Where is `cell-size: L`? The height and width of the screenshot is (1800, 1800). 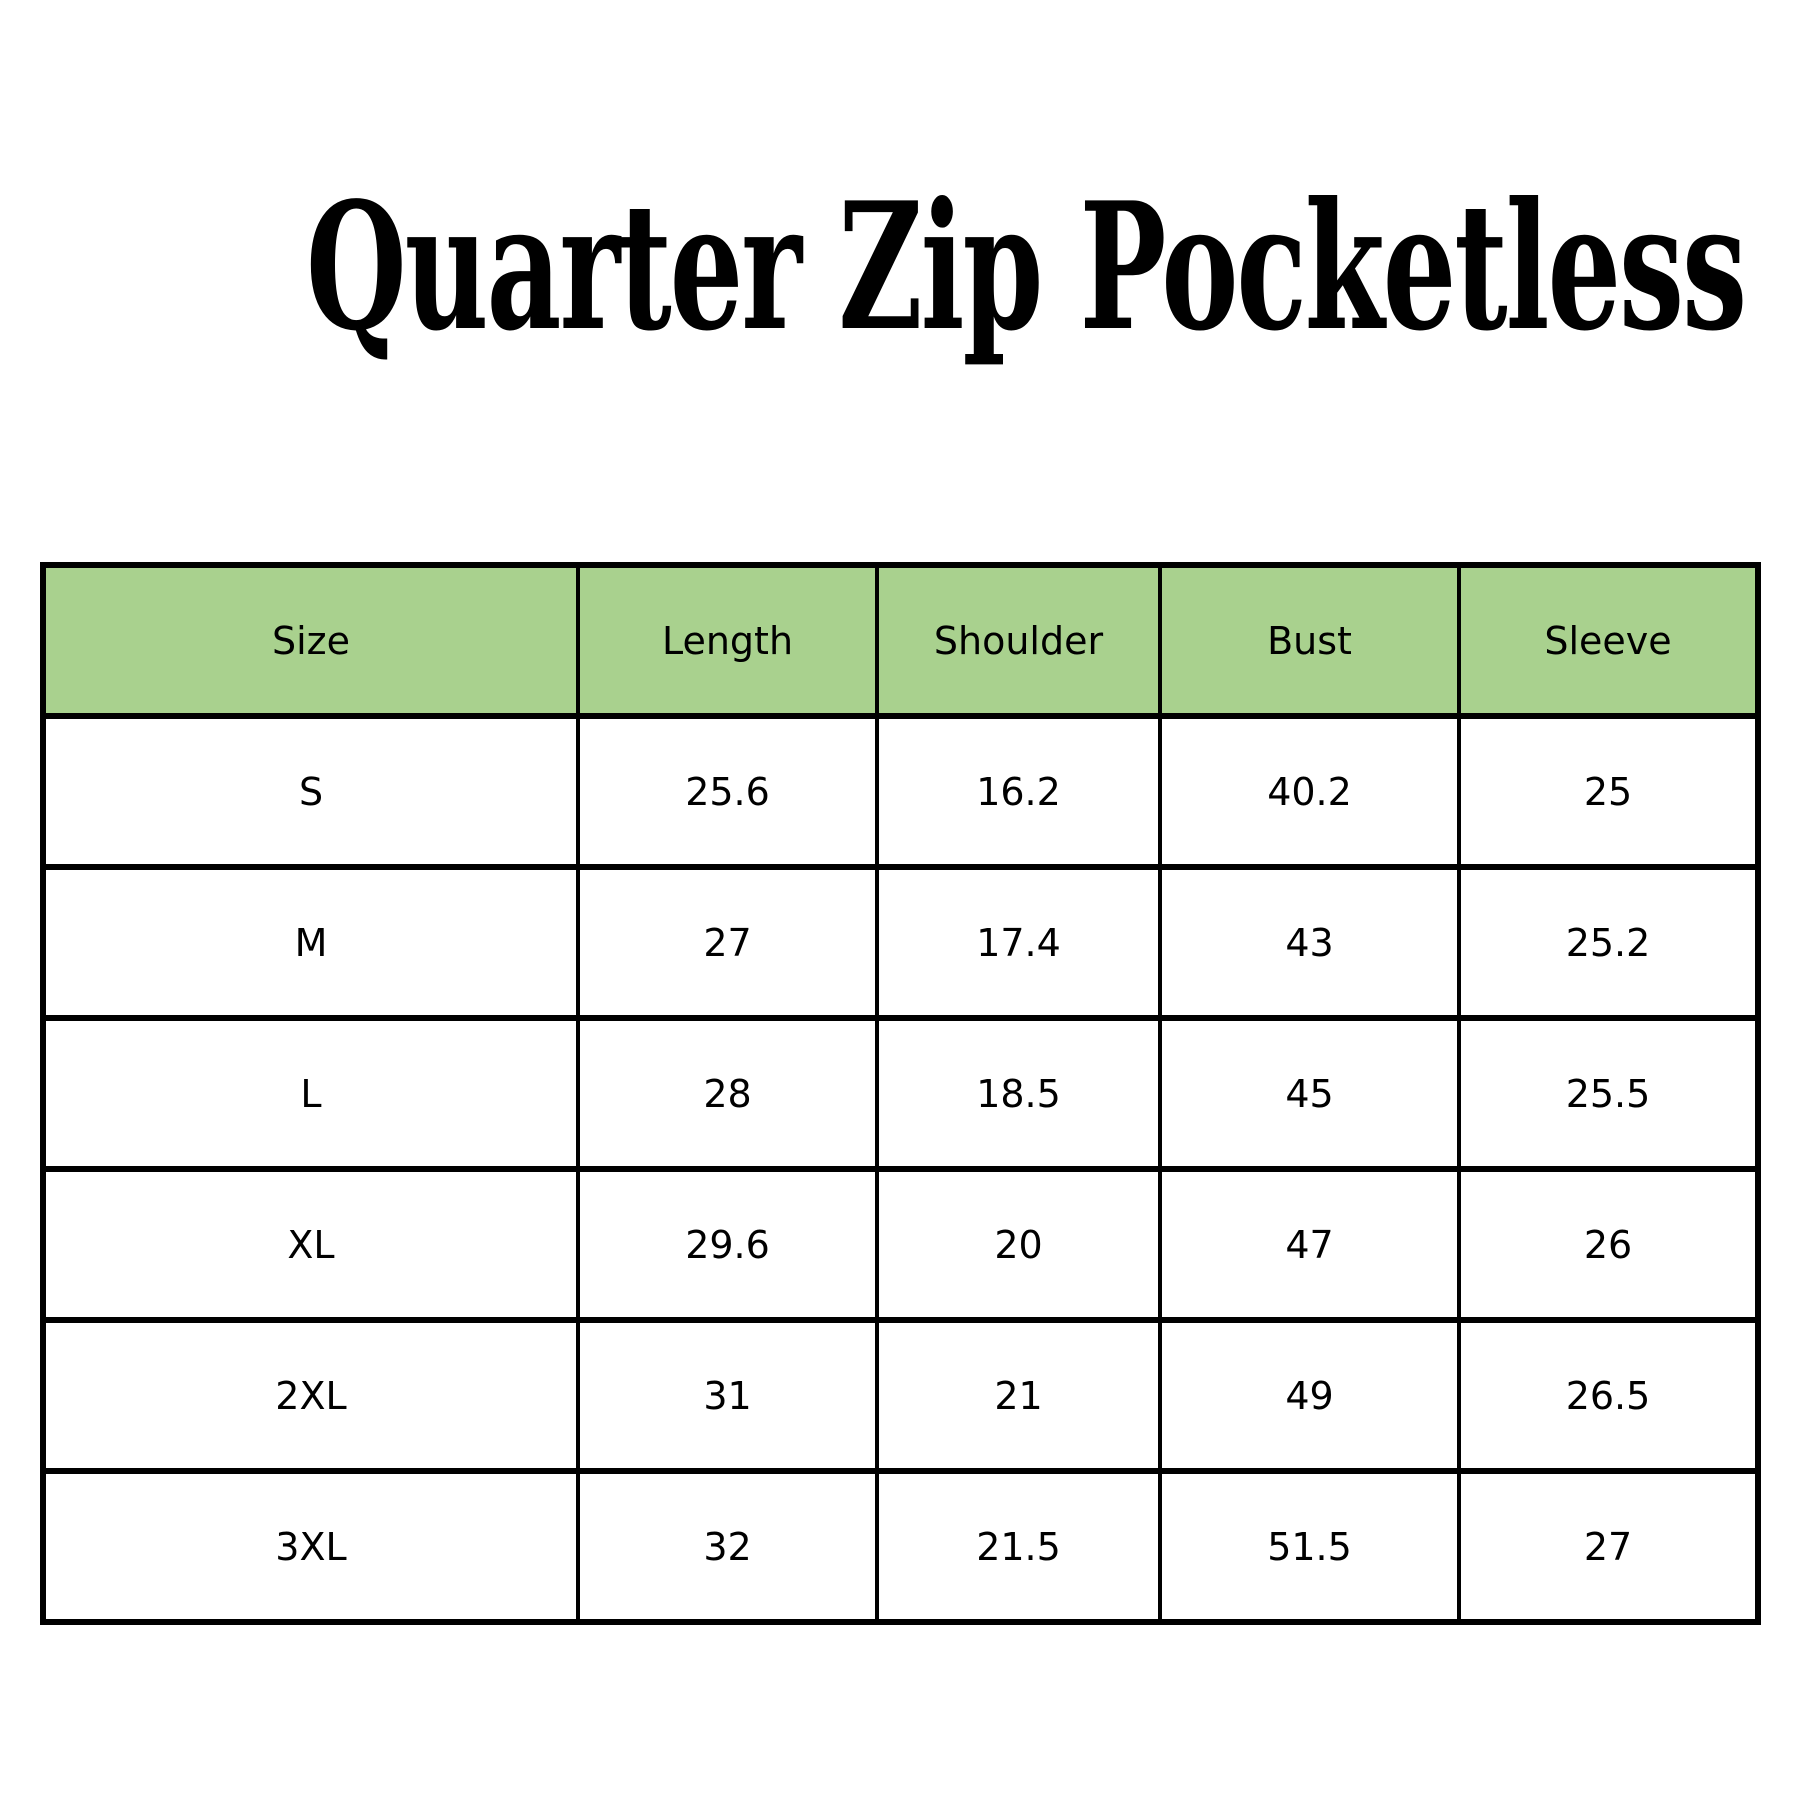 cell-size: L is located at coordinates (310, 1093).